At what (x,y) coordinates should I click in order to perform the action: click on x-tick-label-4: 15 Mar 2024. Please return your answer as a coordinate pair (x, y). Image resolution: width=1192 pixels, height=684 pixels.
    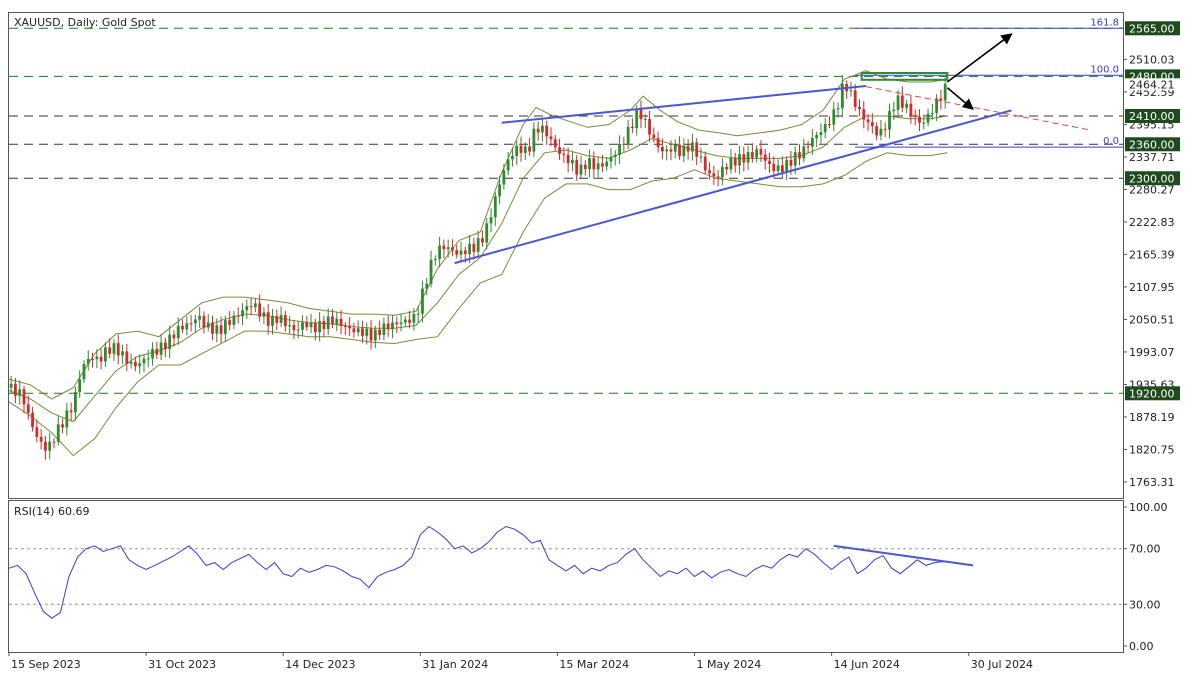
    Looking at the image, I should click on (594, 664).